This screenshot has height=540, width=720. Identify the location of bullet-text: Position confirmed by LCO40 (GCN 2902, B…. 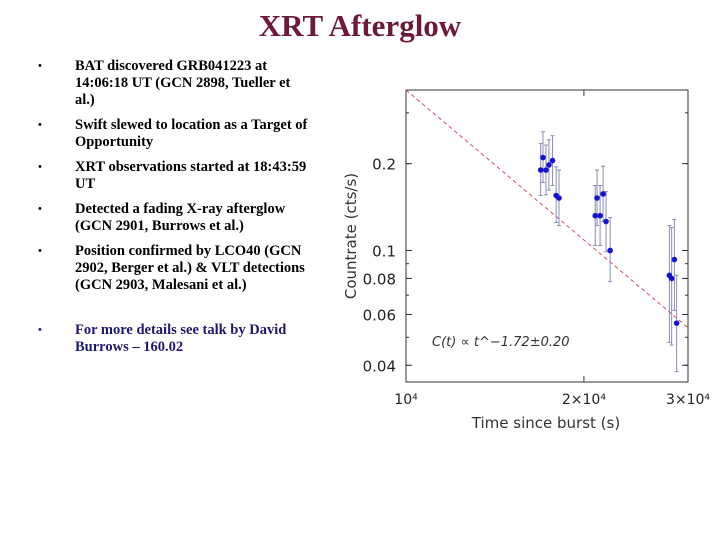
(190, 268).